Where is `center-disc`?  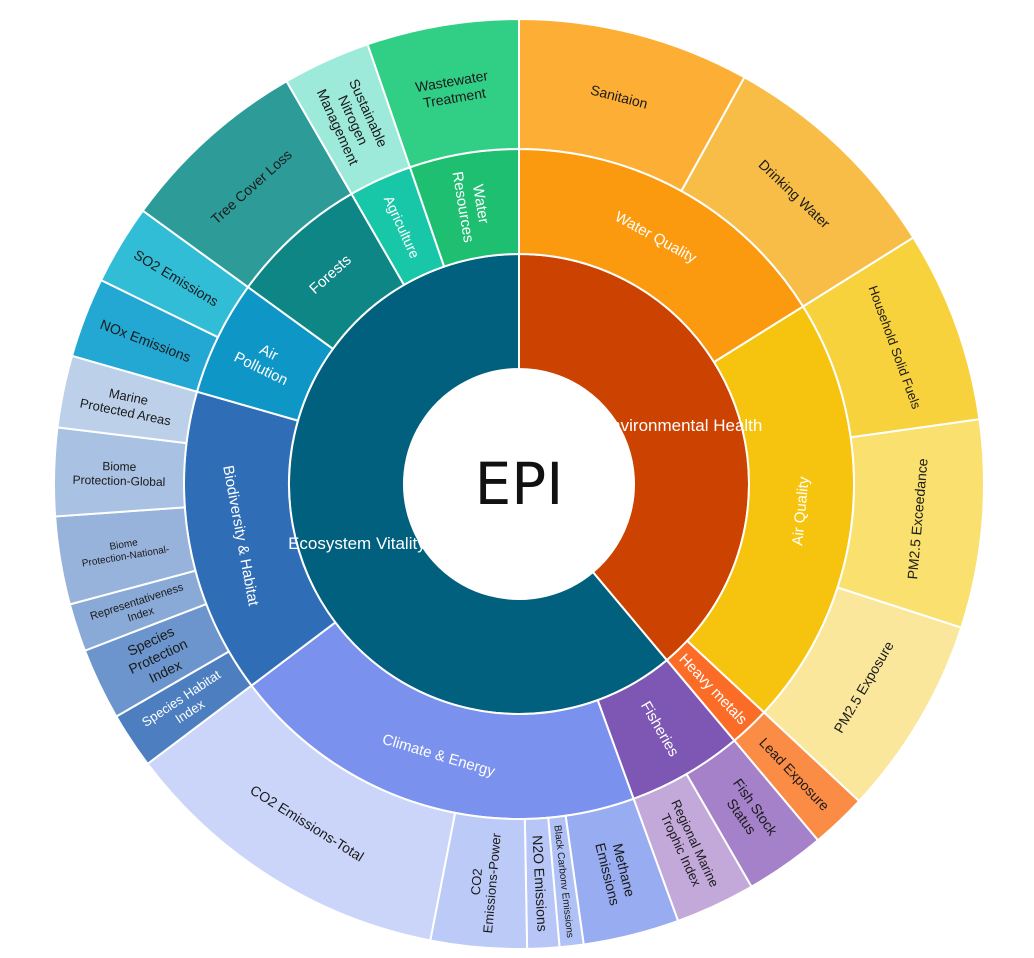 center-disc is located at coordinates (519, 484).